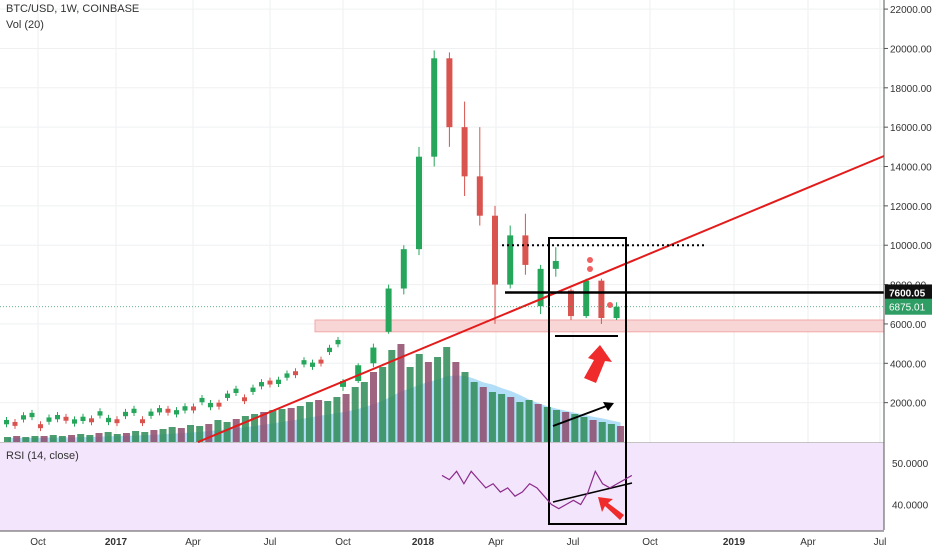 This screenshot has height=550, width=932. I want to click on rsi-divergence-line, so click(592, 492).